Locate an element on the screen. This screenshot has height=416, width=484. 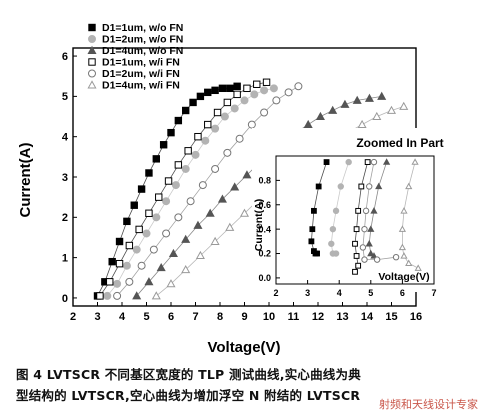
inset-y-axis-label: Current(A) is located at coordinates (259, 225).